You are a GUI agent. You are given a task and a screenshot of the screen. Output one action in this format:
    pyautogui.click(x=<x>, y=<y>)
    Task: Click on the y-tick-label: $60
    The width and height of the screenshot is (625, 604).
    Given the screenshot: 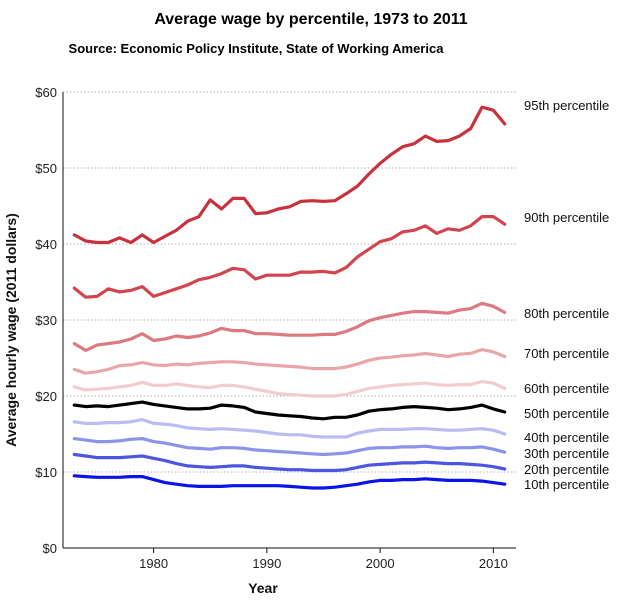 What is the action you would take?
    pyautogui.click(x=46, y=92)
    